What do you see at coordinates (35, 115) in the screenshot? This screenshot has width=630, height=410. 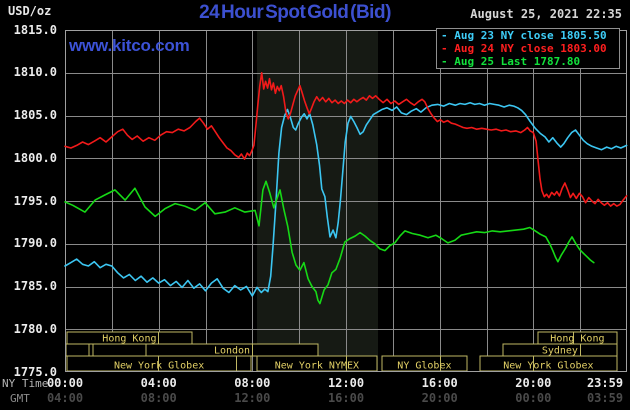 I see `y-tick-label: 1805.0` at bounding box center [35, 115].